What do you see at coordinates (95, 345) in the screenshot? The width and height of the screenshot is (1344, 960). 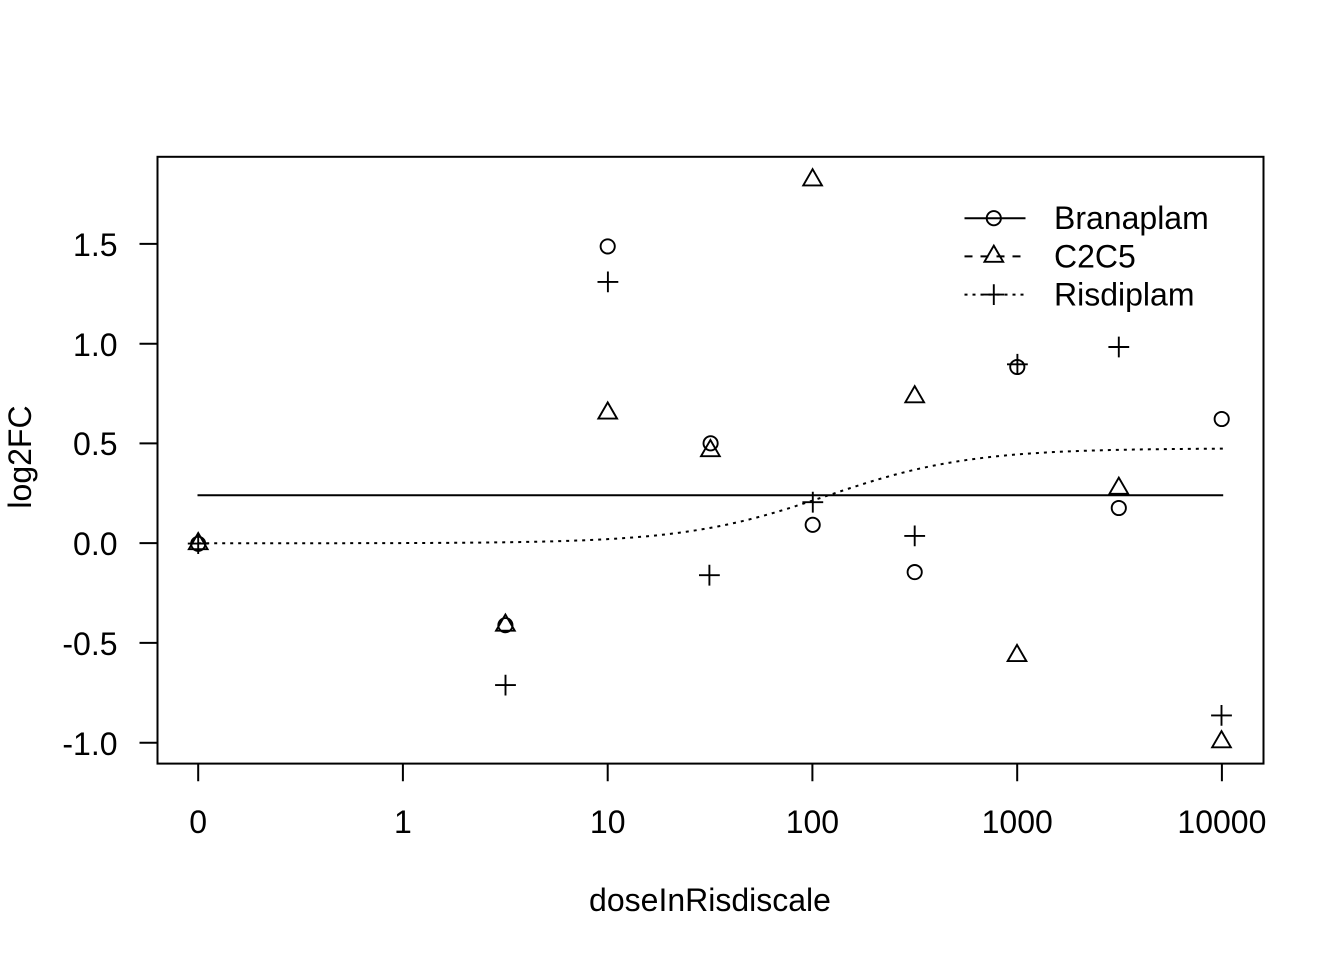 I see `svg-text: 1.0` at bounding box center [95, 345].